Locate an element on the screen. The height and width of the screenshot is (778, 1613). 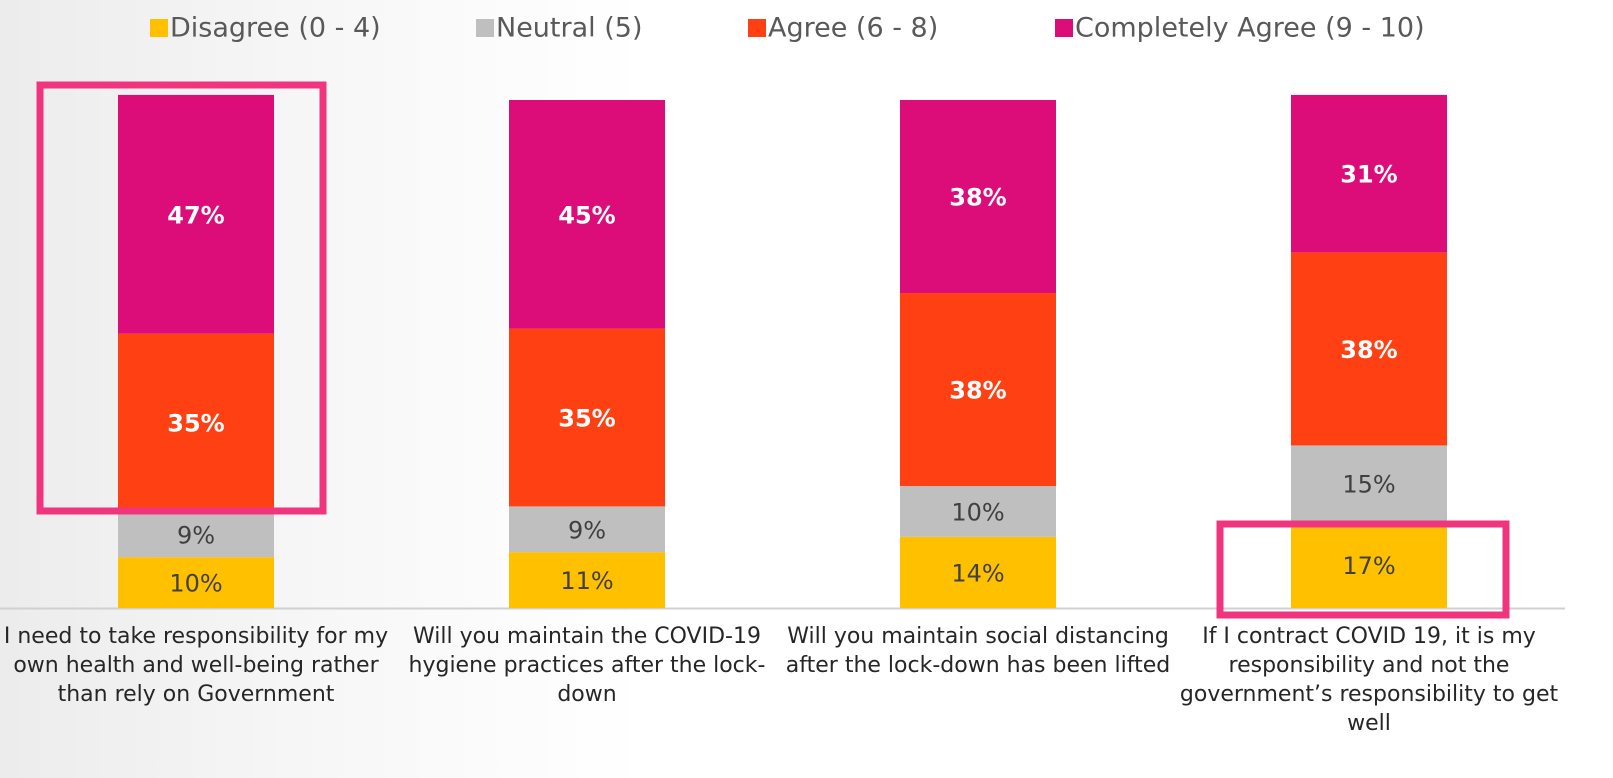
value-label: 17% is located at coordinates (1368, 566).